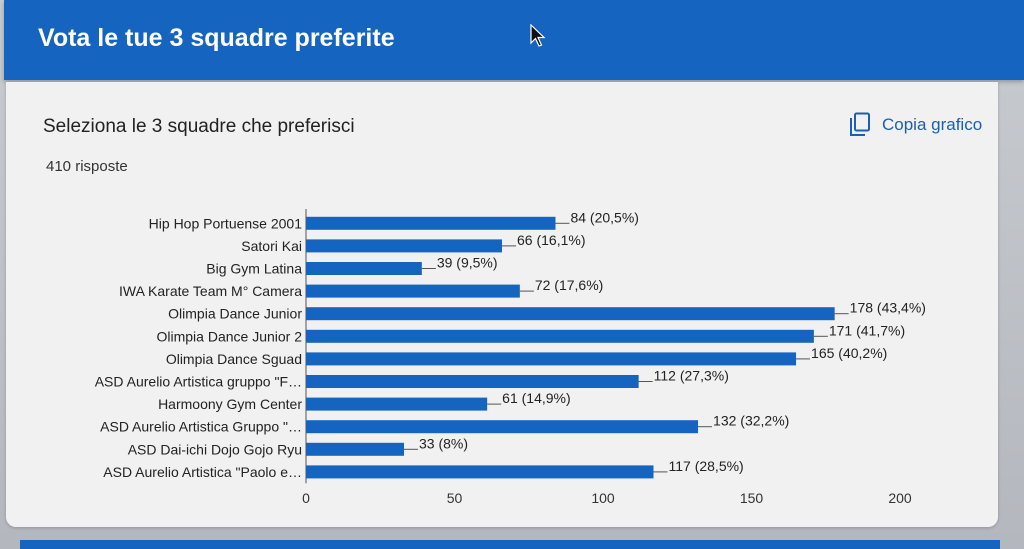 The height and width of the screenshot is (549, 1024). What do you see at coordinates (867, 330) in the screenshot?
I see `data-label: 171 (41,7%)` at bounding box center [867, 330].